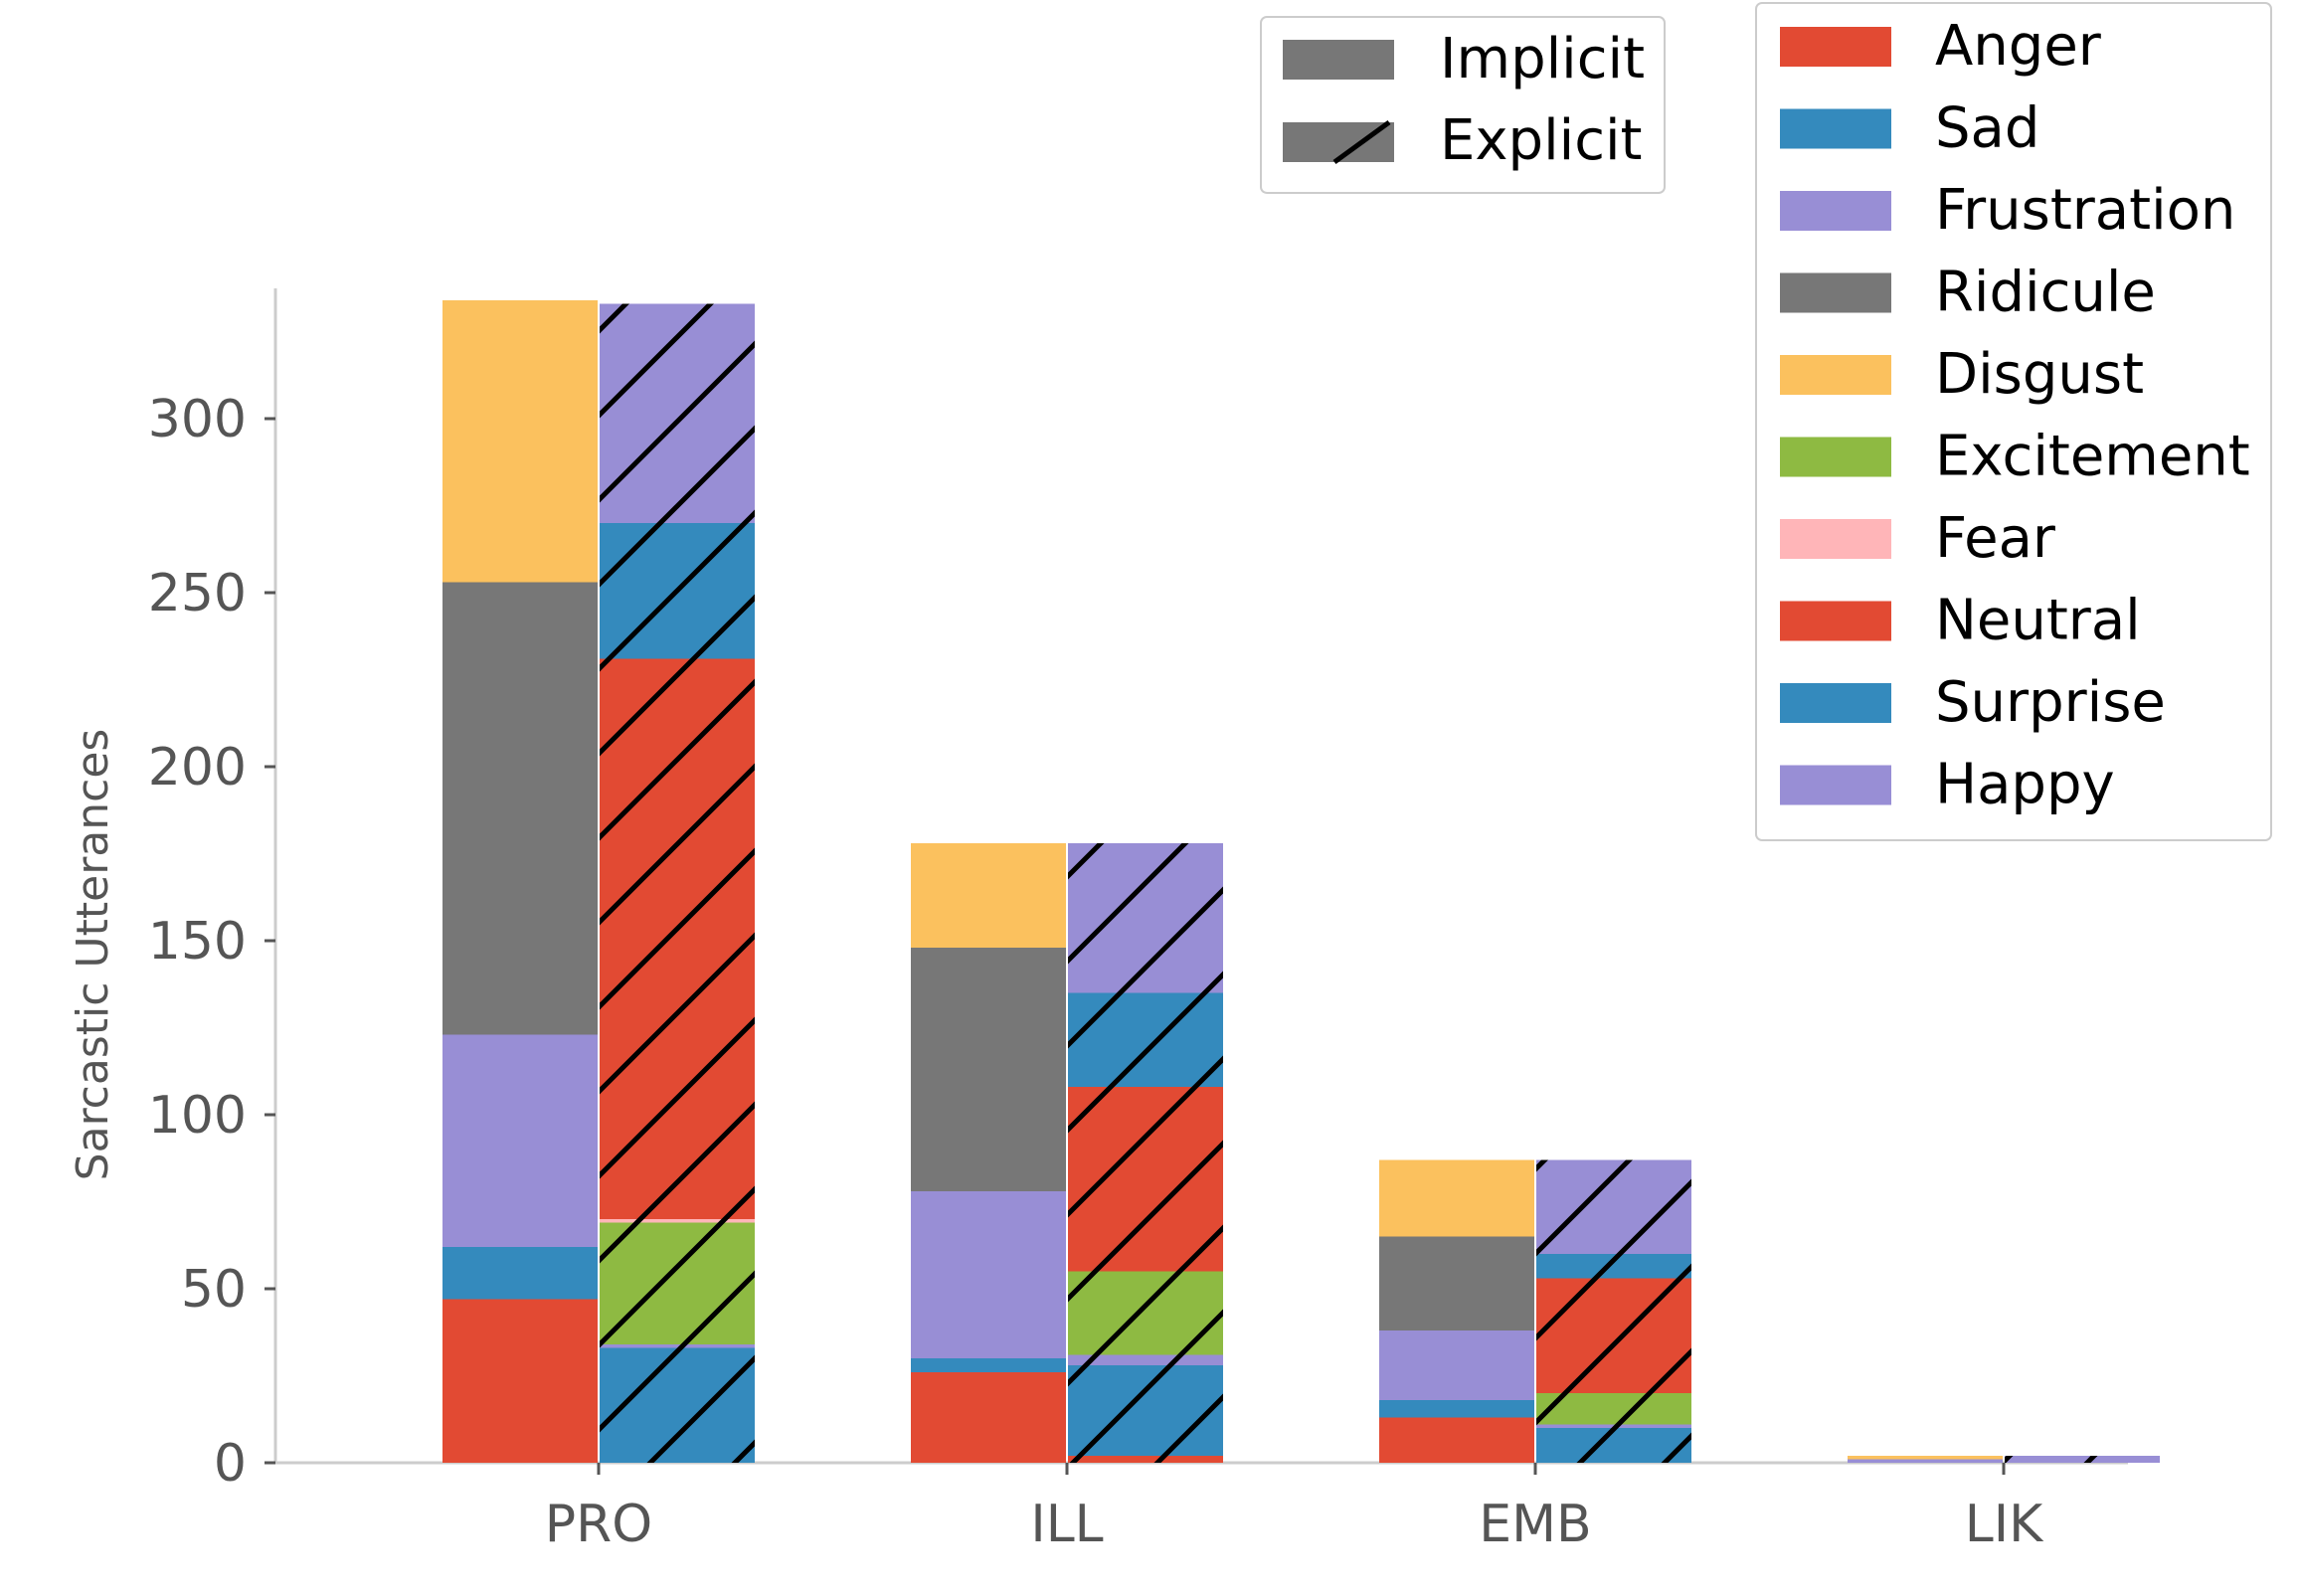 The image size is (2299, 1596). Describe the element at coordinates (1614, 1426) in the screenshot. I see `bar-emb-explicit-happy-6-hatch` at that location.